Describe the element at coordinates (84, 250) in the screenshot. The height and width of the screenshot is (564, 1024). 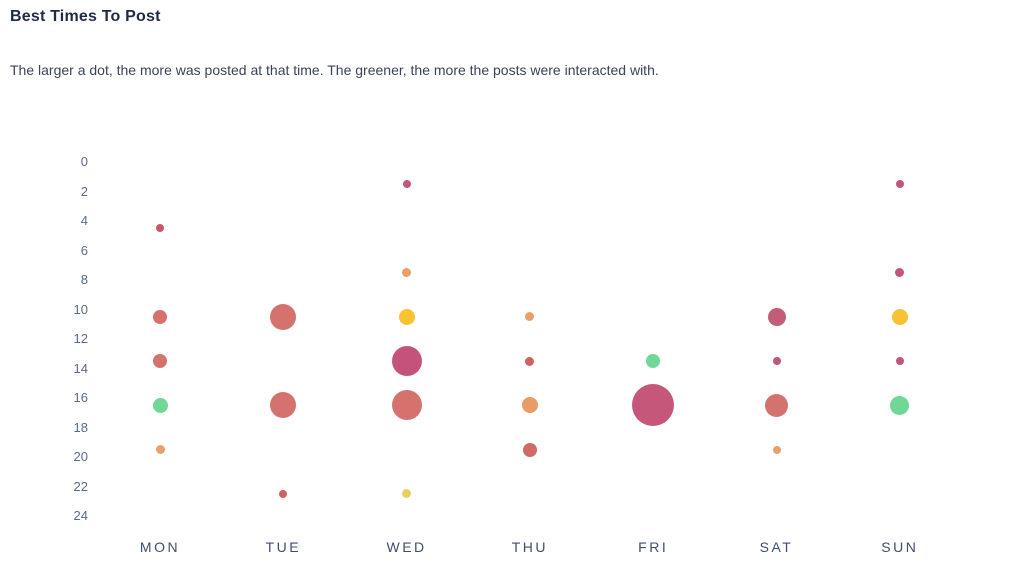
I see `y-axis-tick-6: 6` at that location.